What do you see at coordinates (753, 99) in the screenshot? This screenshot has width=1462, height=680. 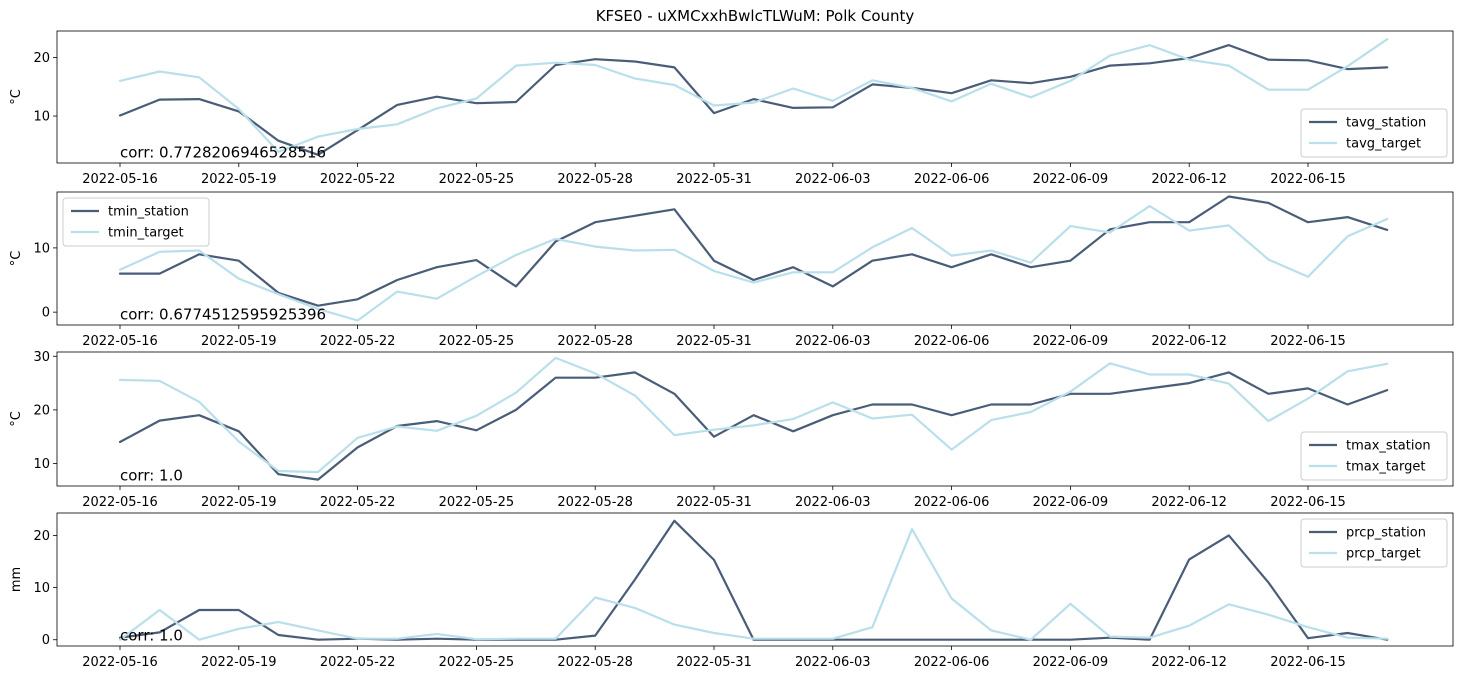 I see `series-line-tavg_station` at bounding box center [753, 99].